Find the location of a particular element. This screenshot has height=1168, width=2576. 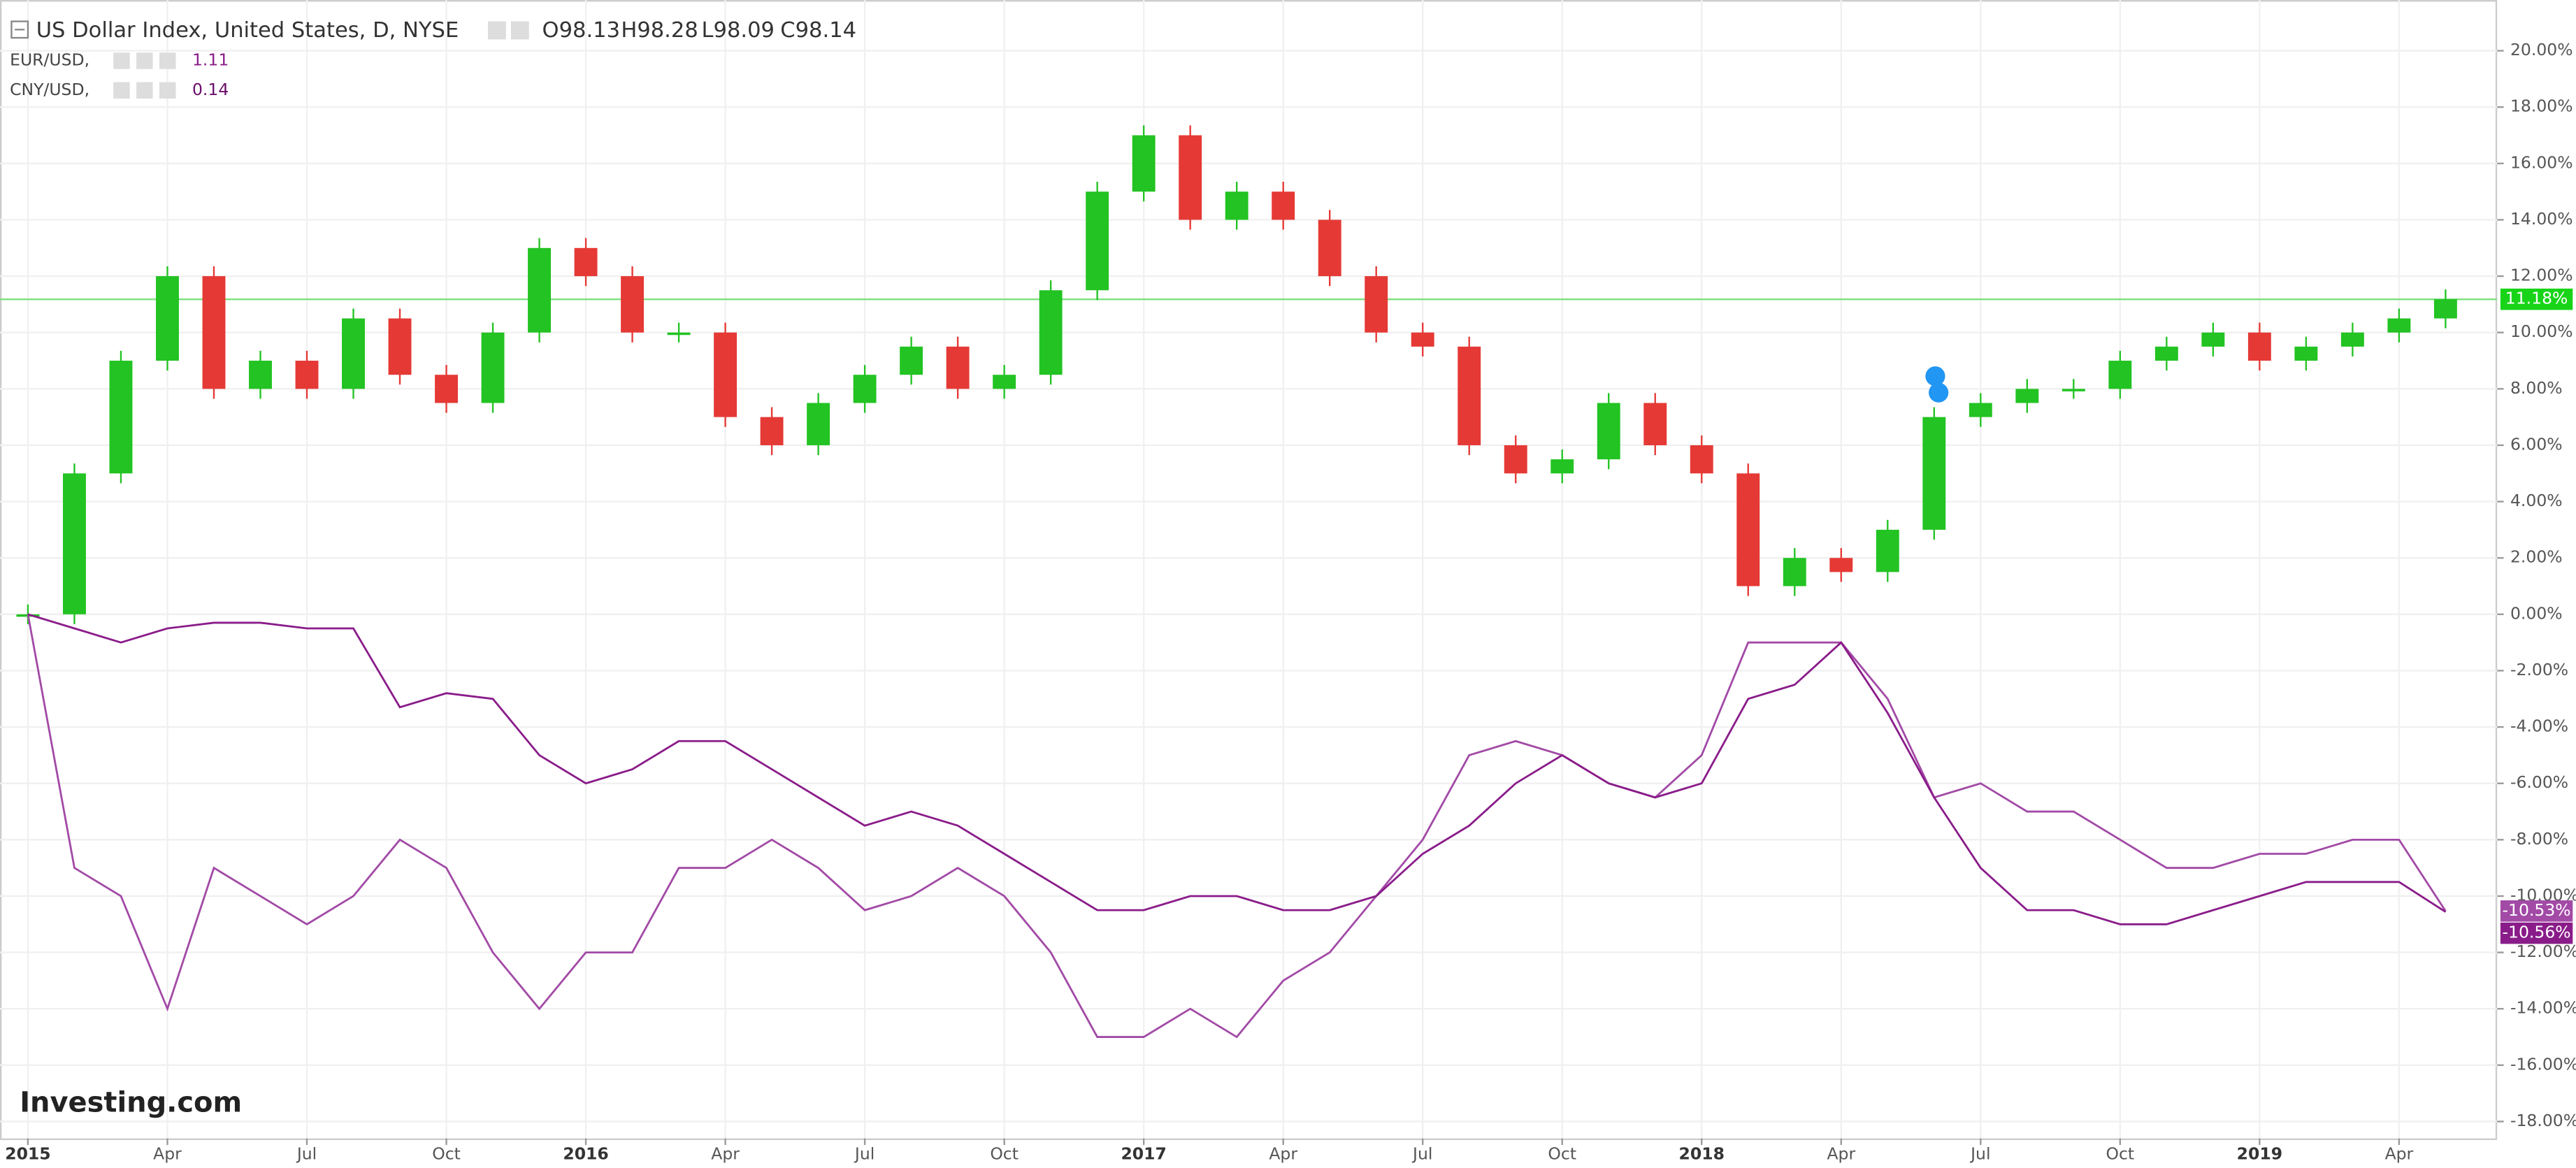

y-tick-label: 6.00% is located at coordinates (2536, 444).